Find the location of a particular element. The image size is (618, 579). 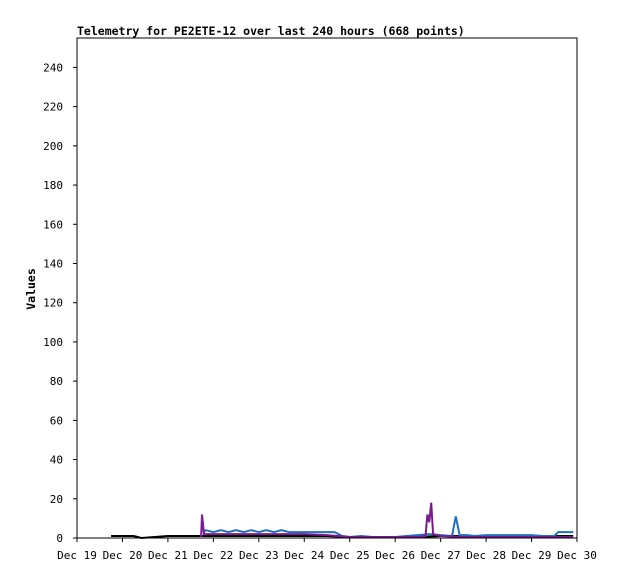

y-tick-label: 0 is located at coordinates (59, 538).